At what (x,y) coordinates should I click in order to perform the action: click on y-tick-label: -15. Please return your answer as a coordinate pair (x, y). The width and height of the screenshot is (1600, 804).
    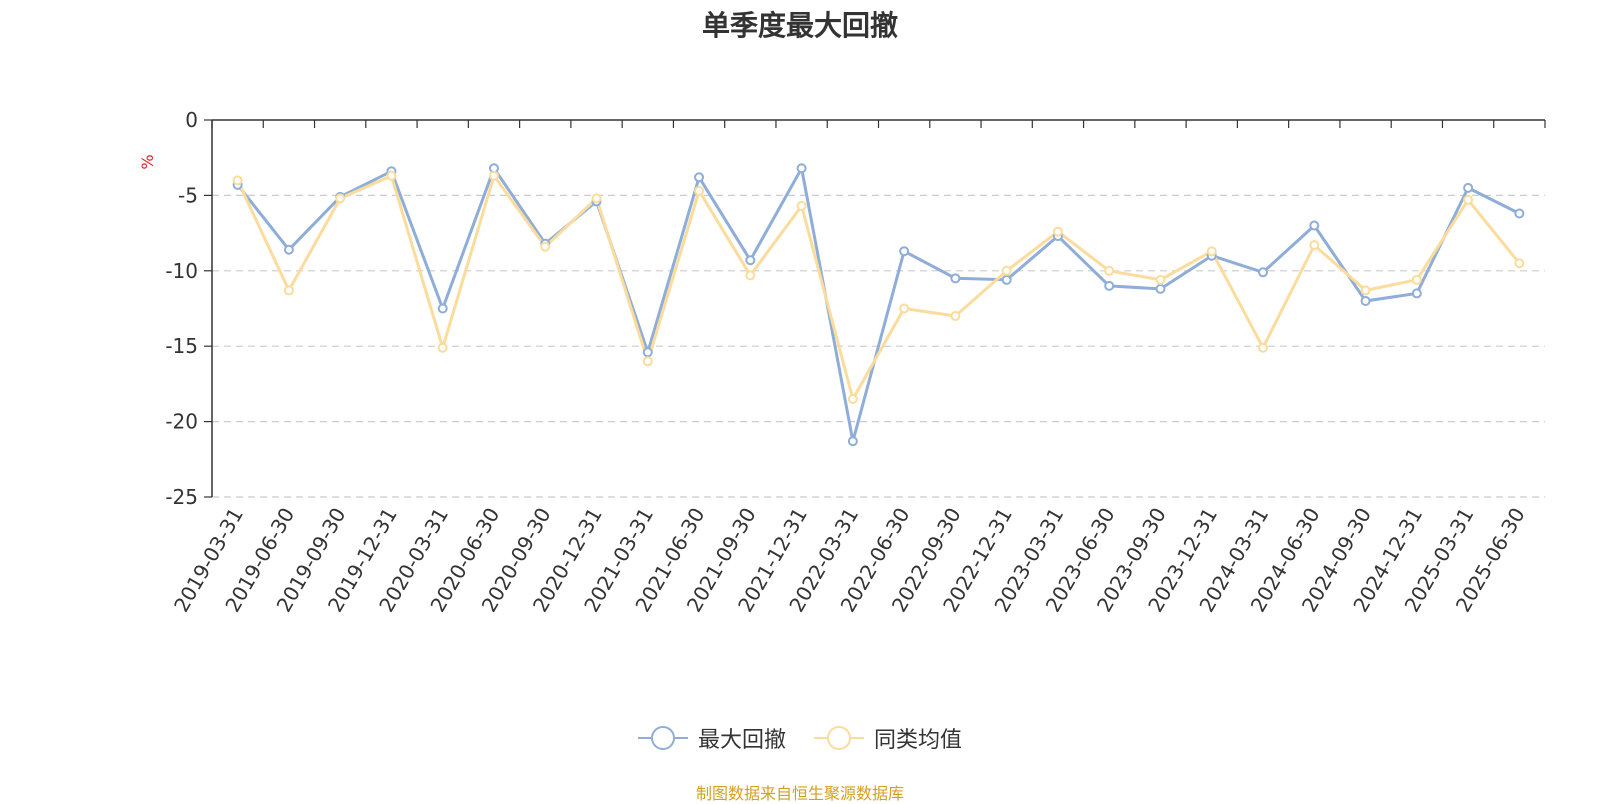
    Looking at the image, I should click on (181, 346).